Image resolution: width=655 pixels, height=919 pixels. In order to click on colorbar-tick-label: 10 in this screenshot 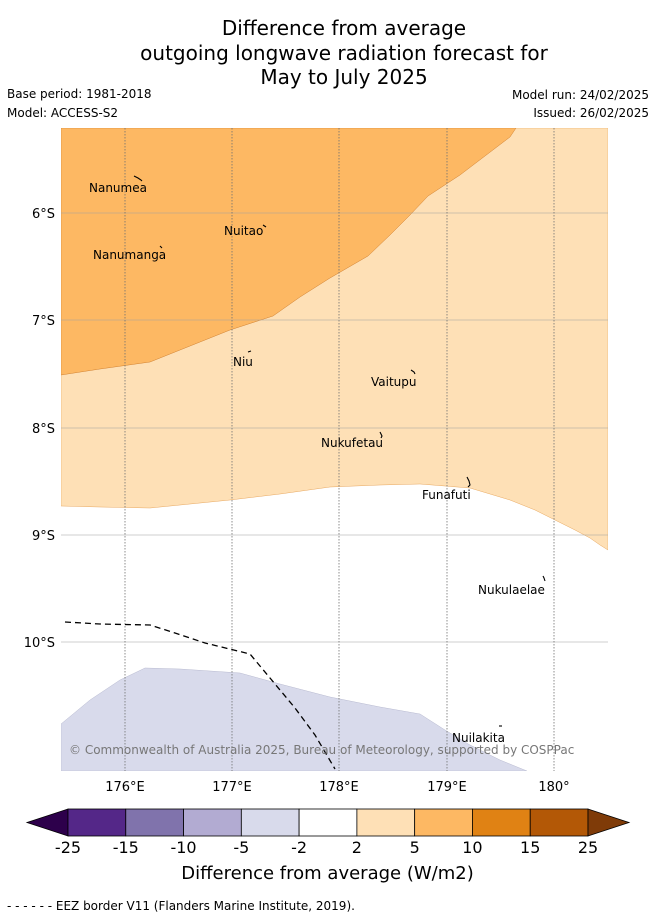, I will do `click(472, 847)`.